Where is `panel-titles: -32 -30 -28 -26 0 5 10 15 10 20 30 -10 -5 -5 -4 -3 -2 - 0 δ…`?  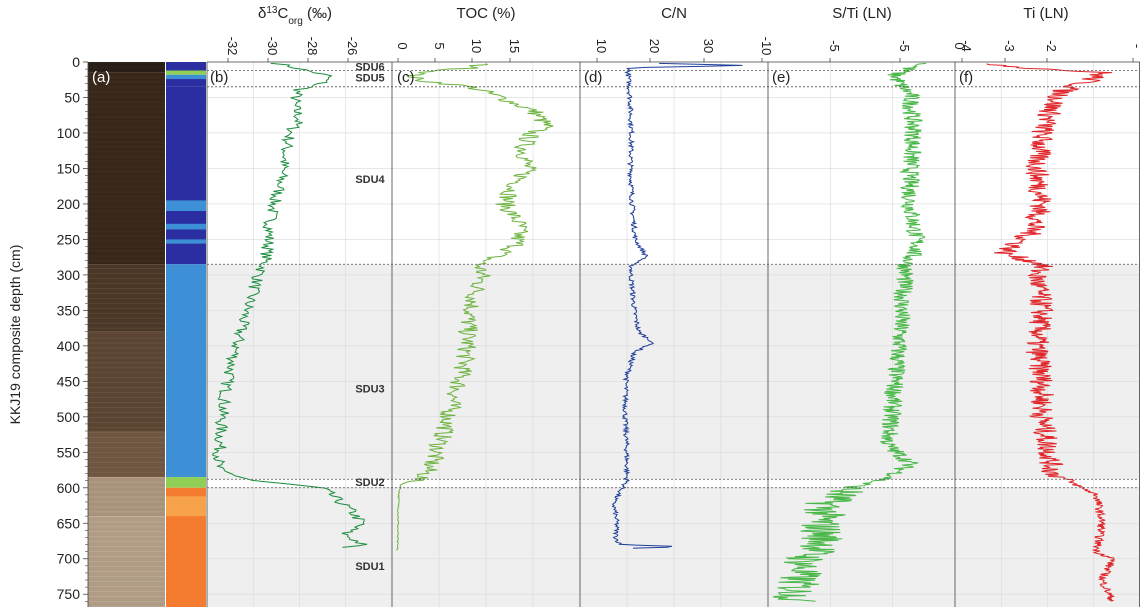 panel-titles: -32 -30 -28 -26 0 5 10 15 10 20 30 -10 -5 -5 -4 -3 -2 - 0 δ… is located at coordinates (616, 46).